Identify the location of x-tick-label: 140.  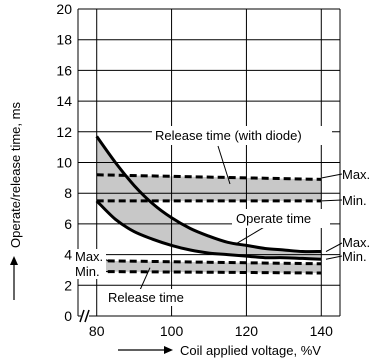
(322, 331).